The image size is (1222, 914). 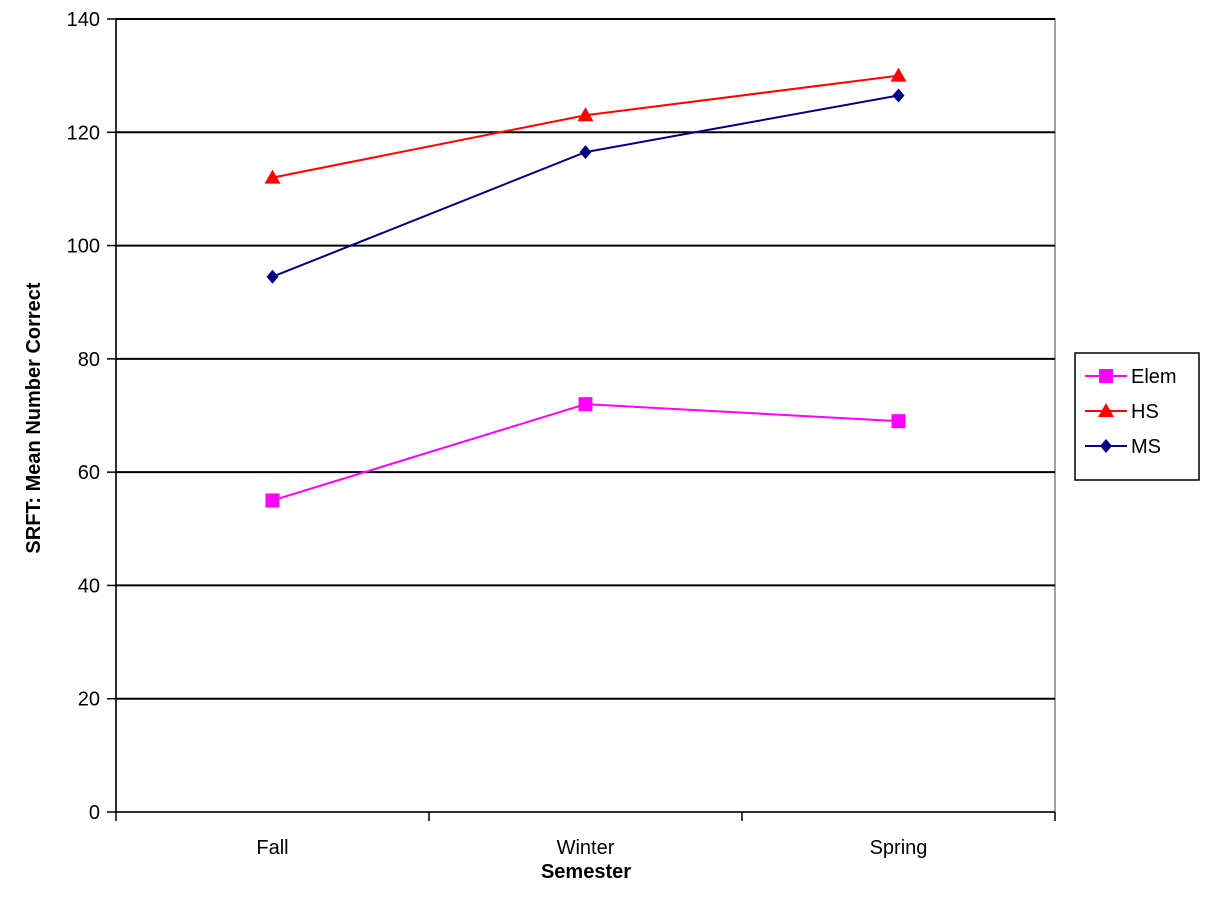 I want to click on legend-marker-ms, so click(x=1106, y=446).